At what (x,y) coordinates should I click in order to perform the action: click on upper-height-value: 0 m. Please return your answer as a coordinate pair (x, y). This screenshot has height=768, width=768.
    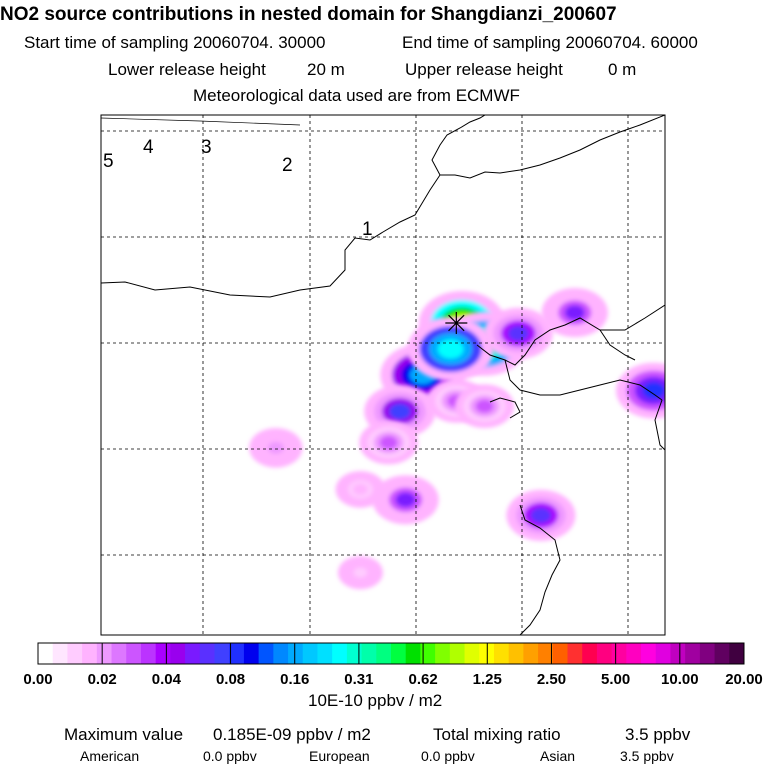
    Looking at the image, I should click on (622, 69).